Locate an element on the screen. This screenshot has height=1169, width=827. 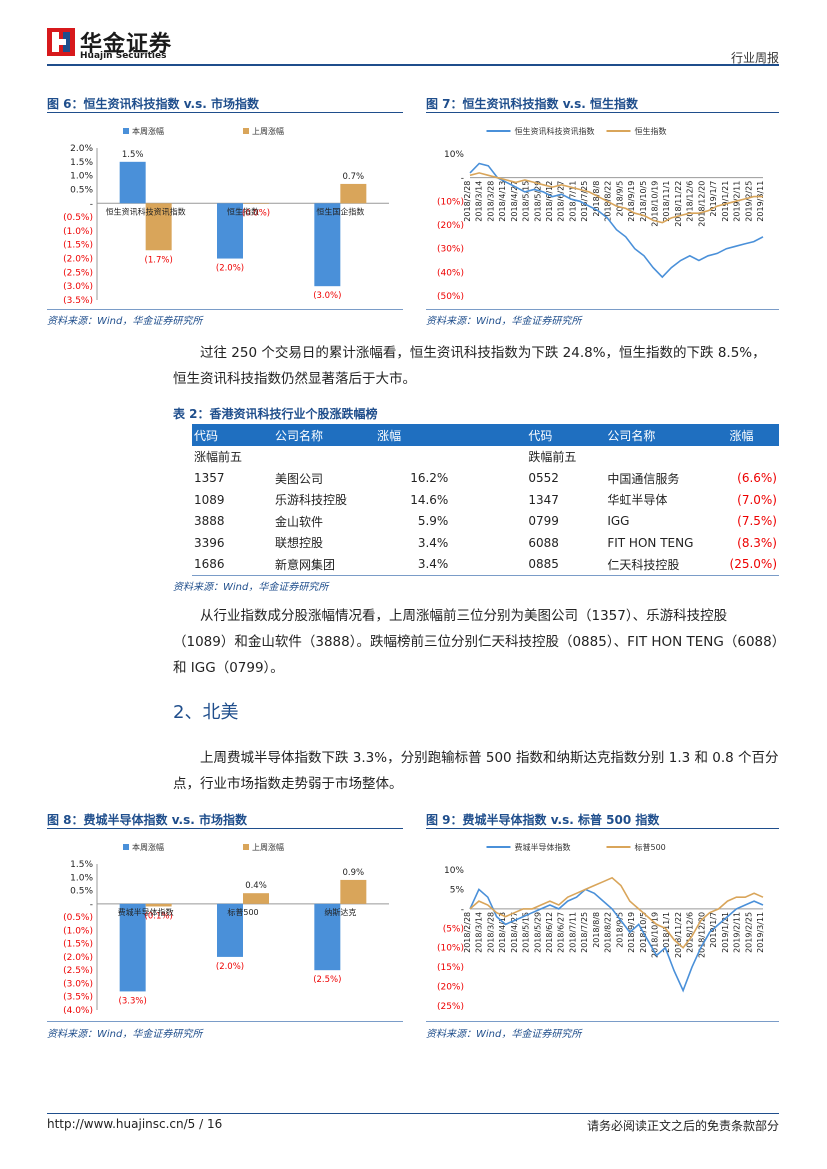
logo-english: Huajin Securities is located at coordinates (123, 56).